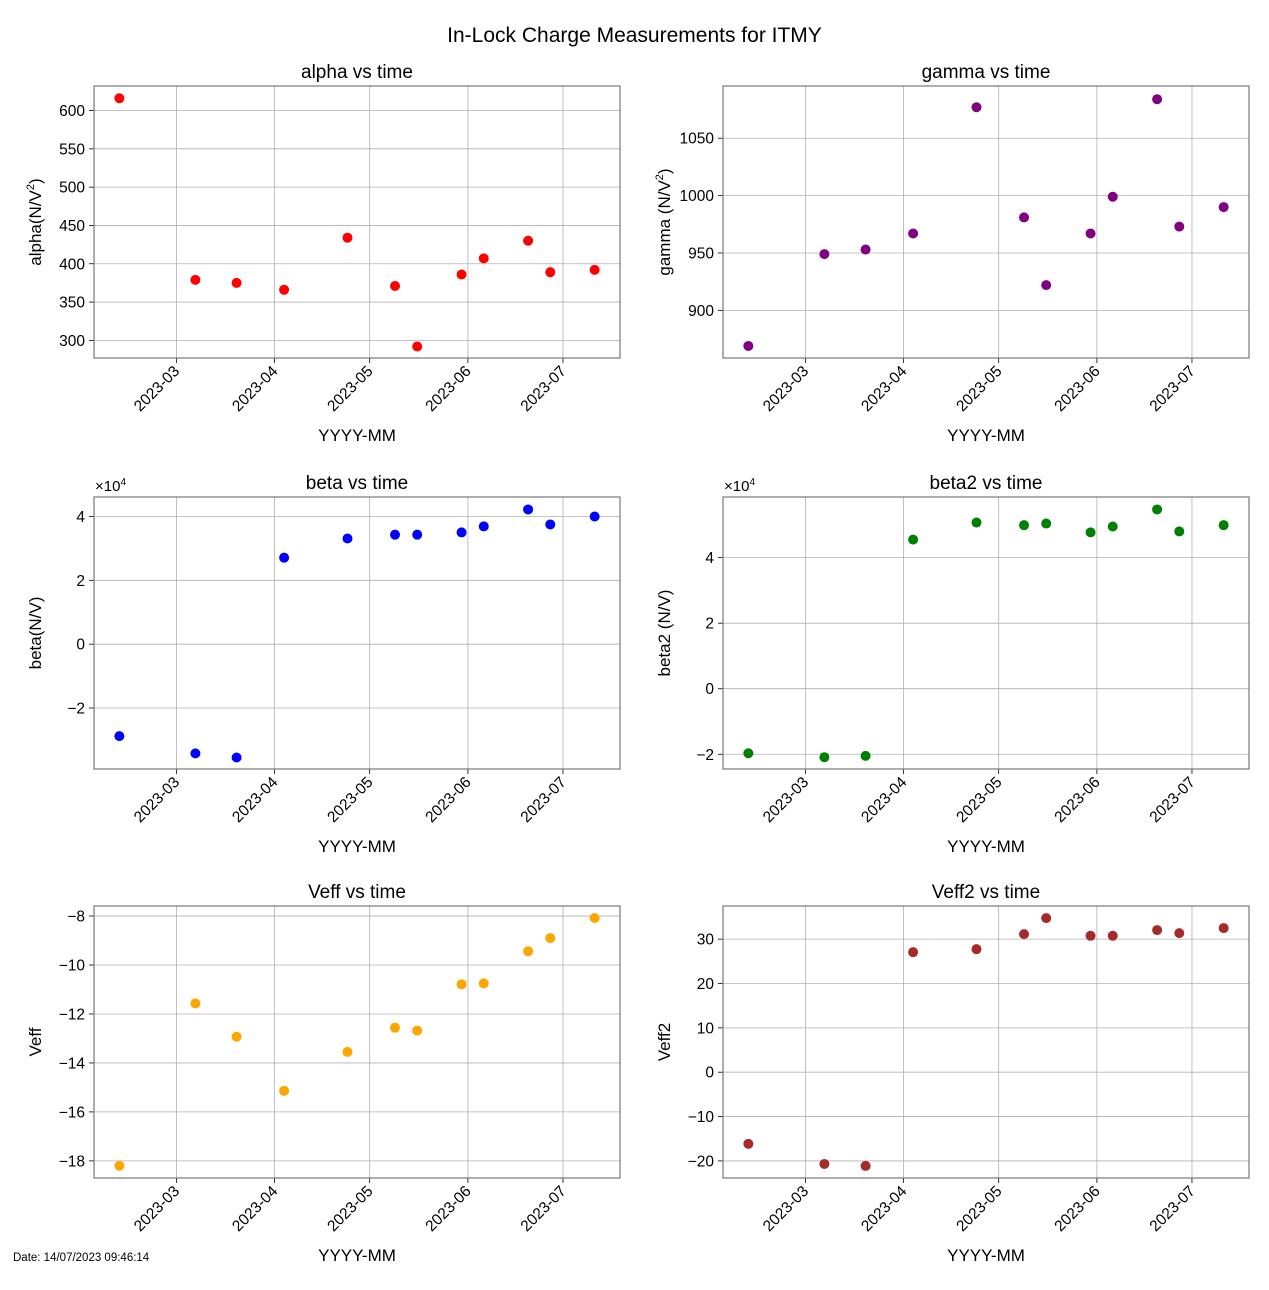 This screenshot has height=1290, width=1269. I want to click on y-tick-label: 30, so click(706, 940).